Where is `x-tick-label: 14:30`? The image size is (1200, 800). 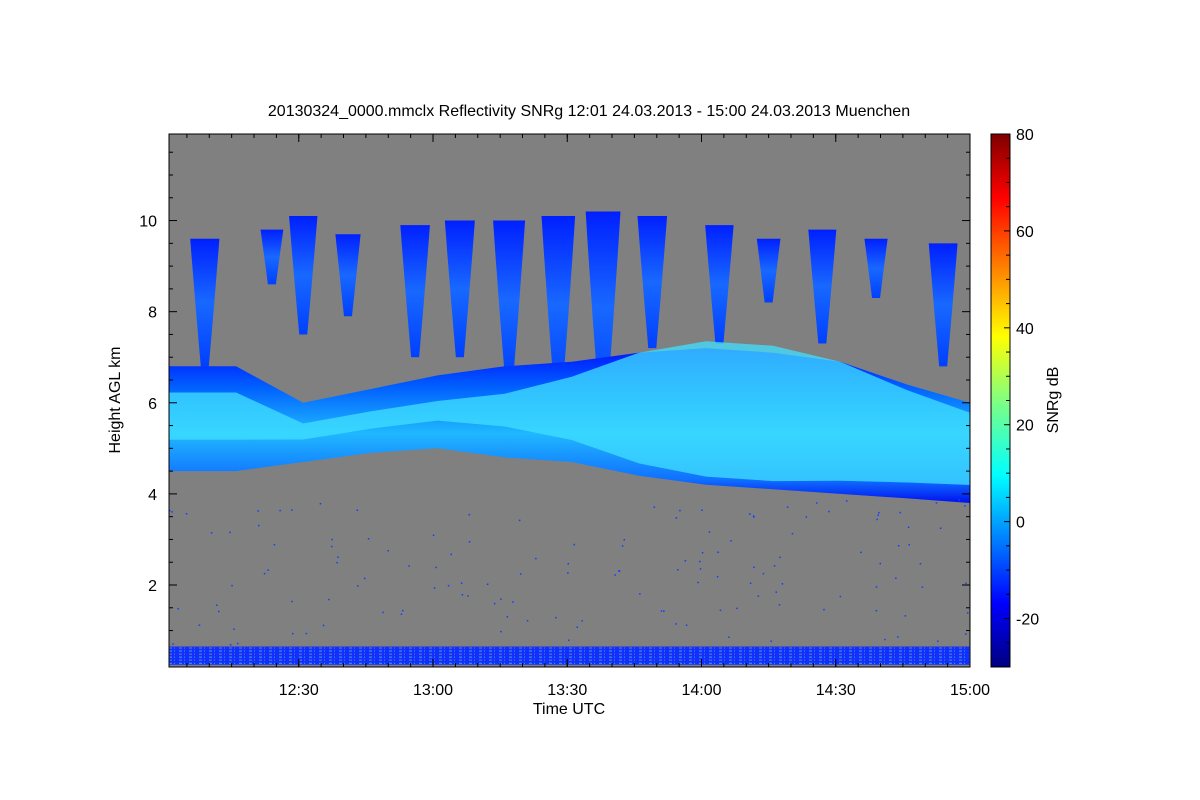 x-tick-label: 14:30 is located at coordinates (836, 690).